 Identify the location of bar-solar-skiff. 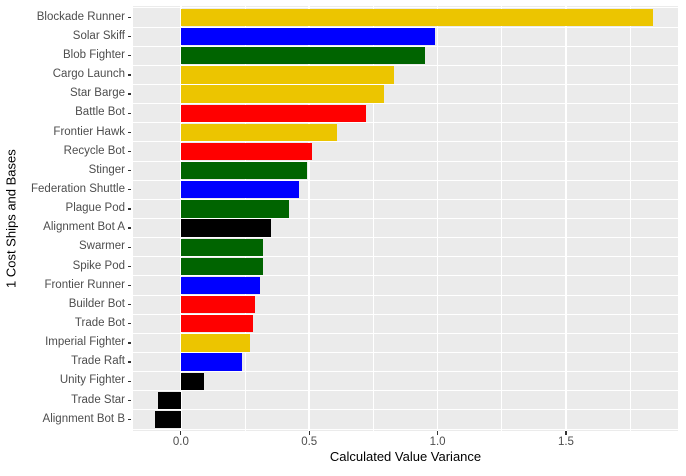
(308, 37).